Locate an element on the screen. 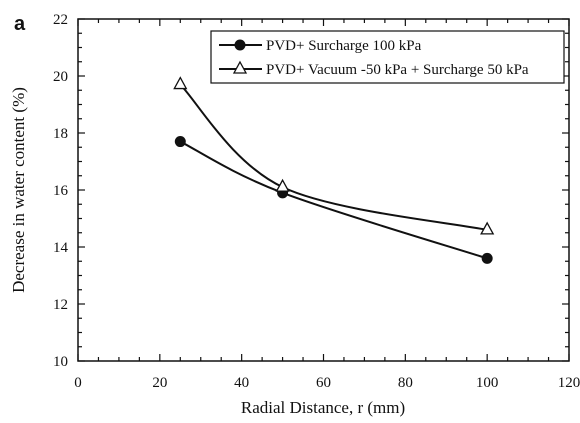 This screenshot has height=423, width=580. y-tick-label: 16 is located at coordinates (61, 191).